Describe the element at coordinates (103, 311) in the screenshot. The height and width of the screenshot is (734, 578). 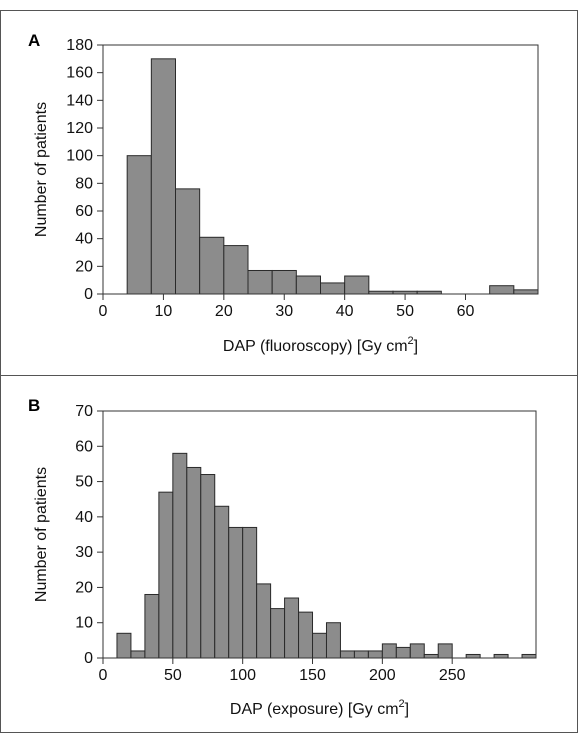
I see `x-tick-label-a: 0` at that location.